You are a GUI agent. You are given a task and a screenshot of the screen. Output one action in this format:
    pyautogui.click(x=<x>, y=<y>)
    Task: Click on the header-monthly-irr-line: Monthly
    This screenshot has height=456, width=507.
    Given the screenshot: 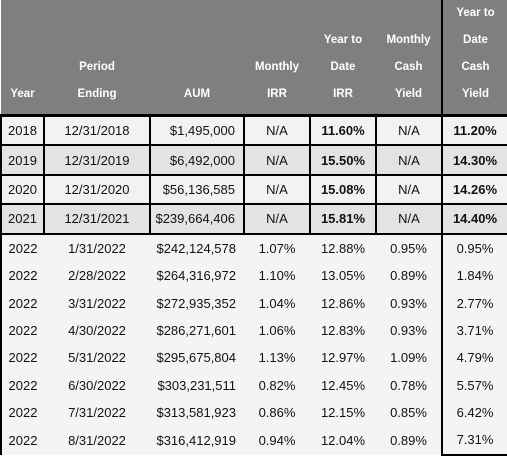 What is the action you would take?
    pyautogui.click(x=277, y=67)
    